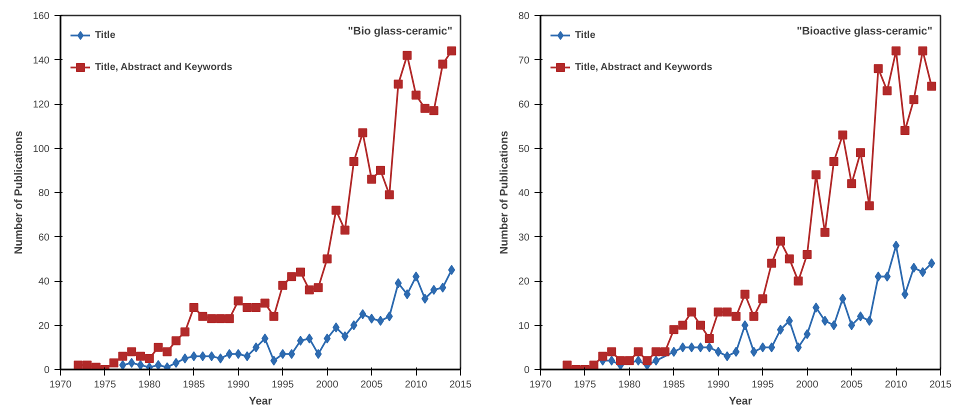 The height and width of the screenshot is (420, 974). Describe the element at coordinates (585, 35) in the screenshot. I see `legend-label: Title` at that location.